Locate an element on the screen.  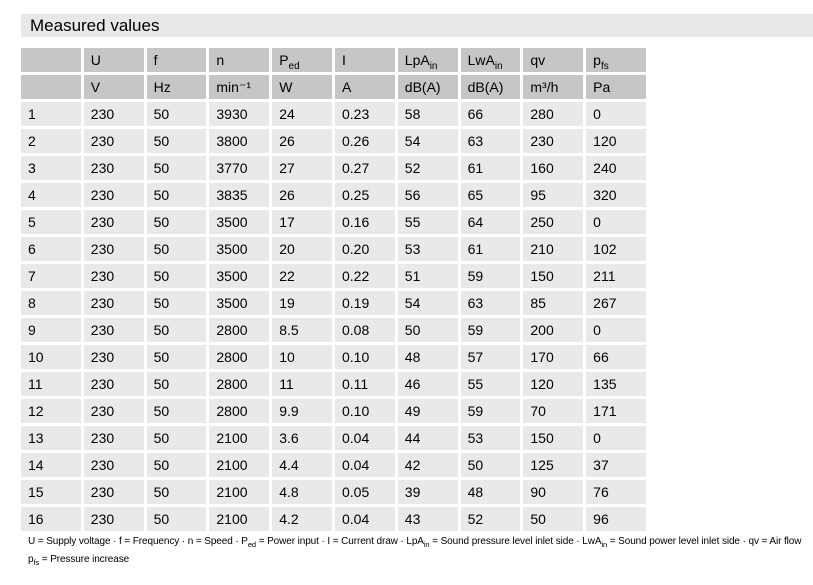
row-number: 16 is located at coordinates (51, 519).